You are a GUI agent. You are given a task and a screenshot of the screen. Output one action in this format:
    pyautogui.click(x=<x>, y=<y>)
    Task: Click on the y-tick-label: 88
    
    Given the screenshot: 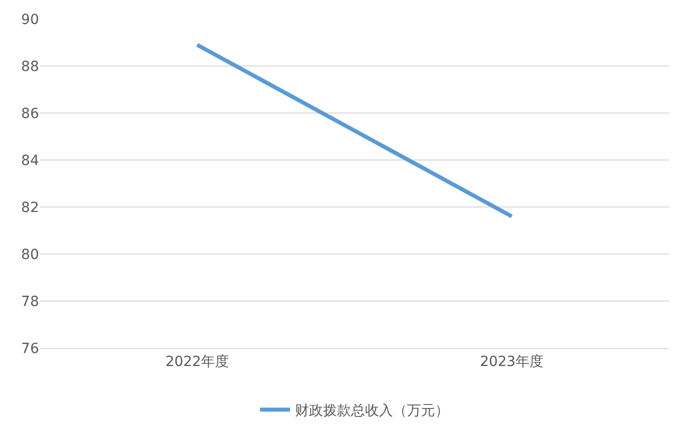 What is the action you would take?
    pyautogui.click(x=30, y=66)
    